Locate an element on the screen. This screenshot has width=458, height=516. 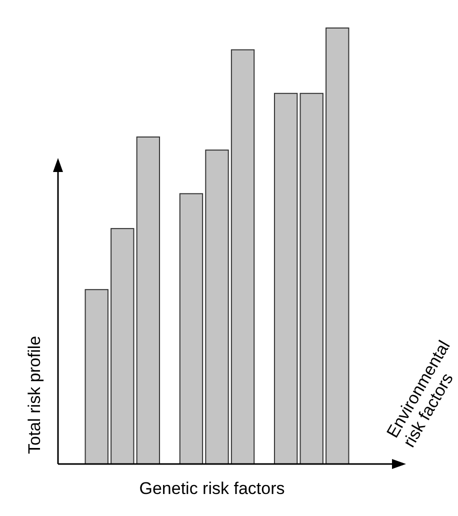
x-axis-title: Genetic risk factors is located at coordinates (212, 488).